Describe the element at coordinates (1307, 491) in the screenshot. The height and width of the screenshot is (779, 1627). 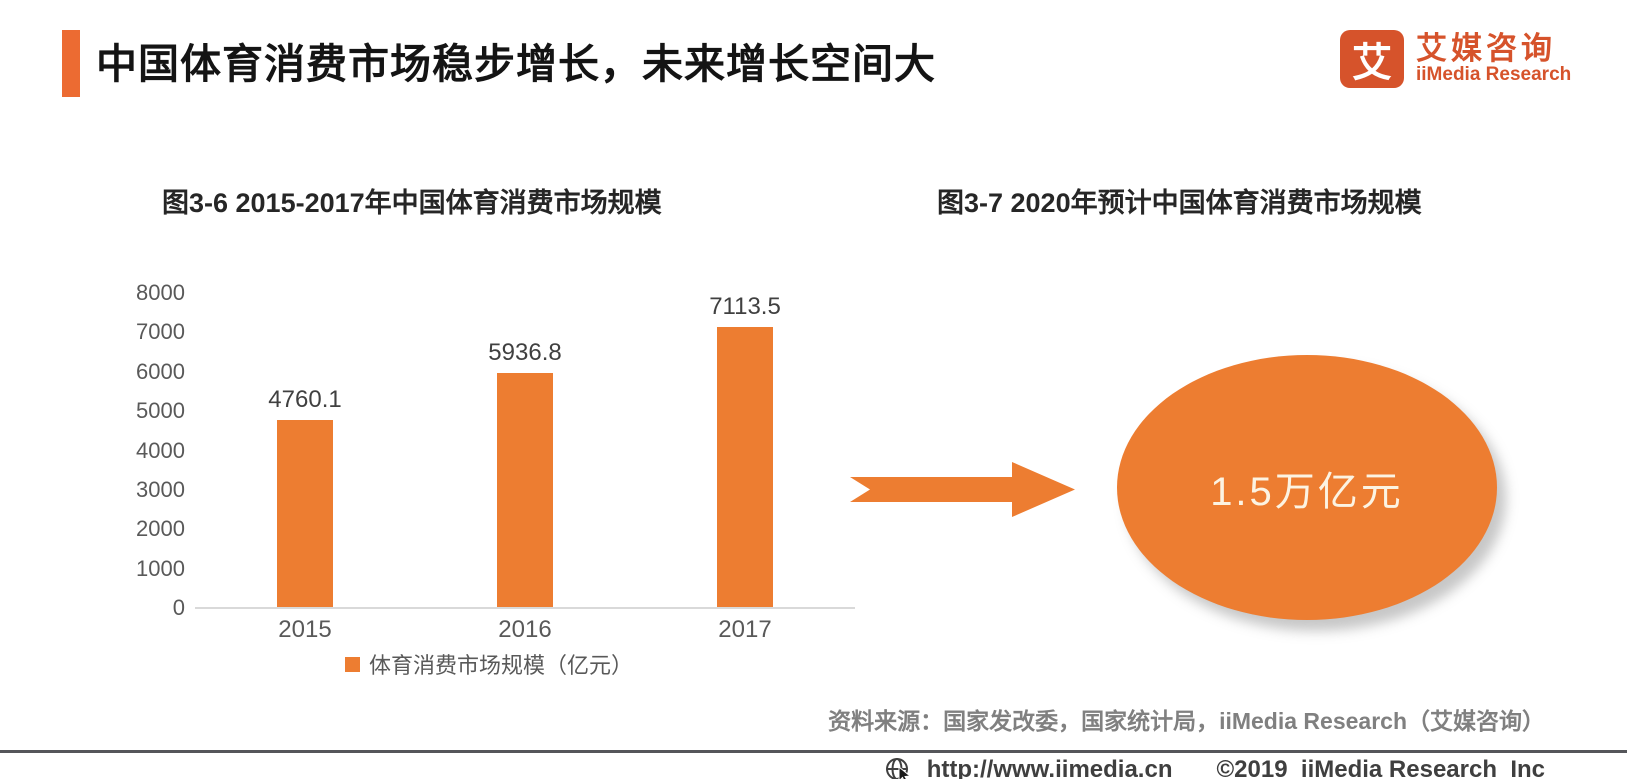
I see `forecast-value: 1.5万亿元` at that location.